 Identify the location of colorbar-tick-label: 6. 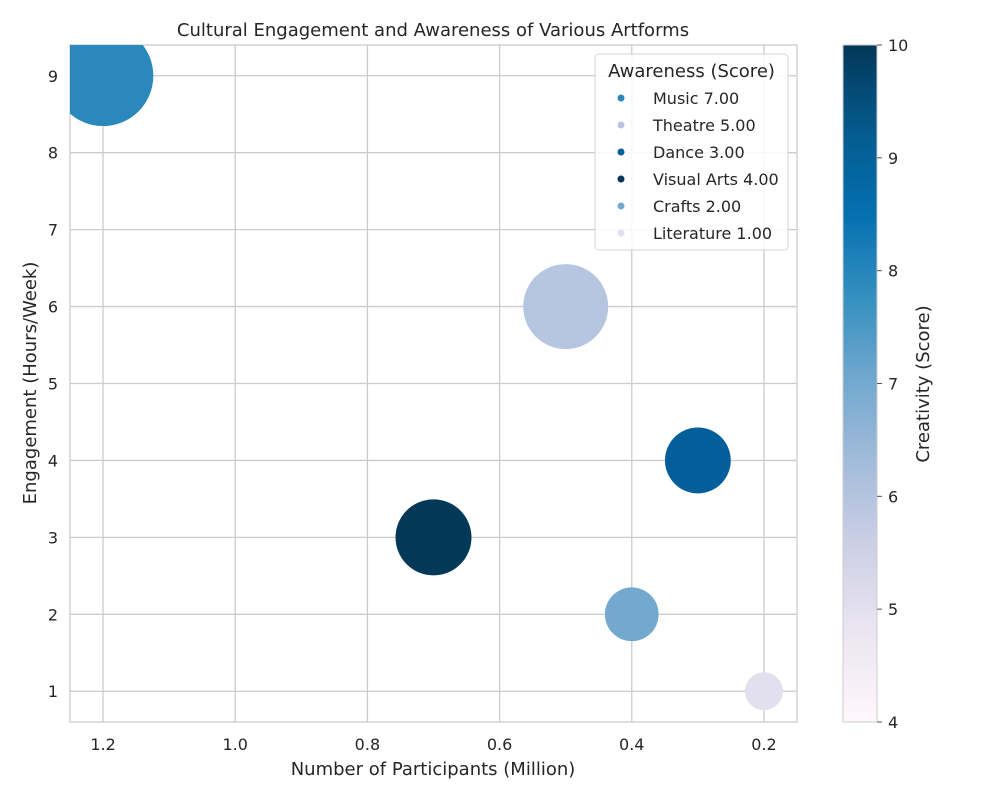
(893, 496).